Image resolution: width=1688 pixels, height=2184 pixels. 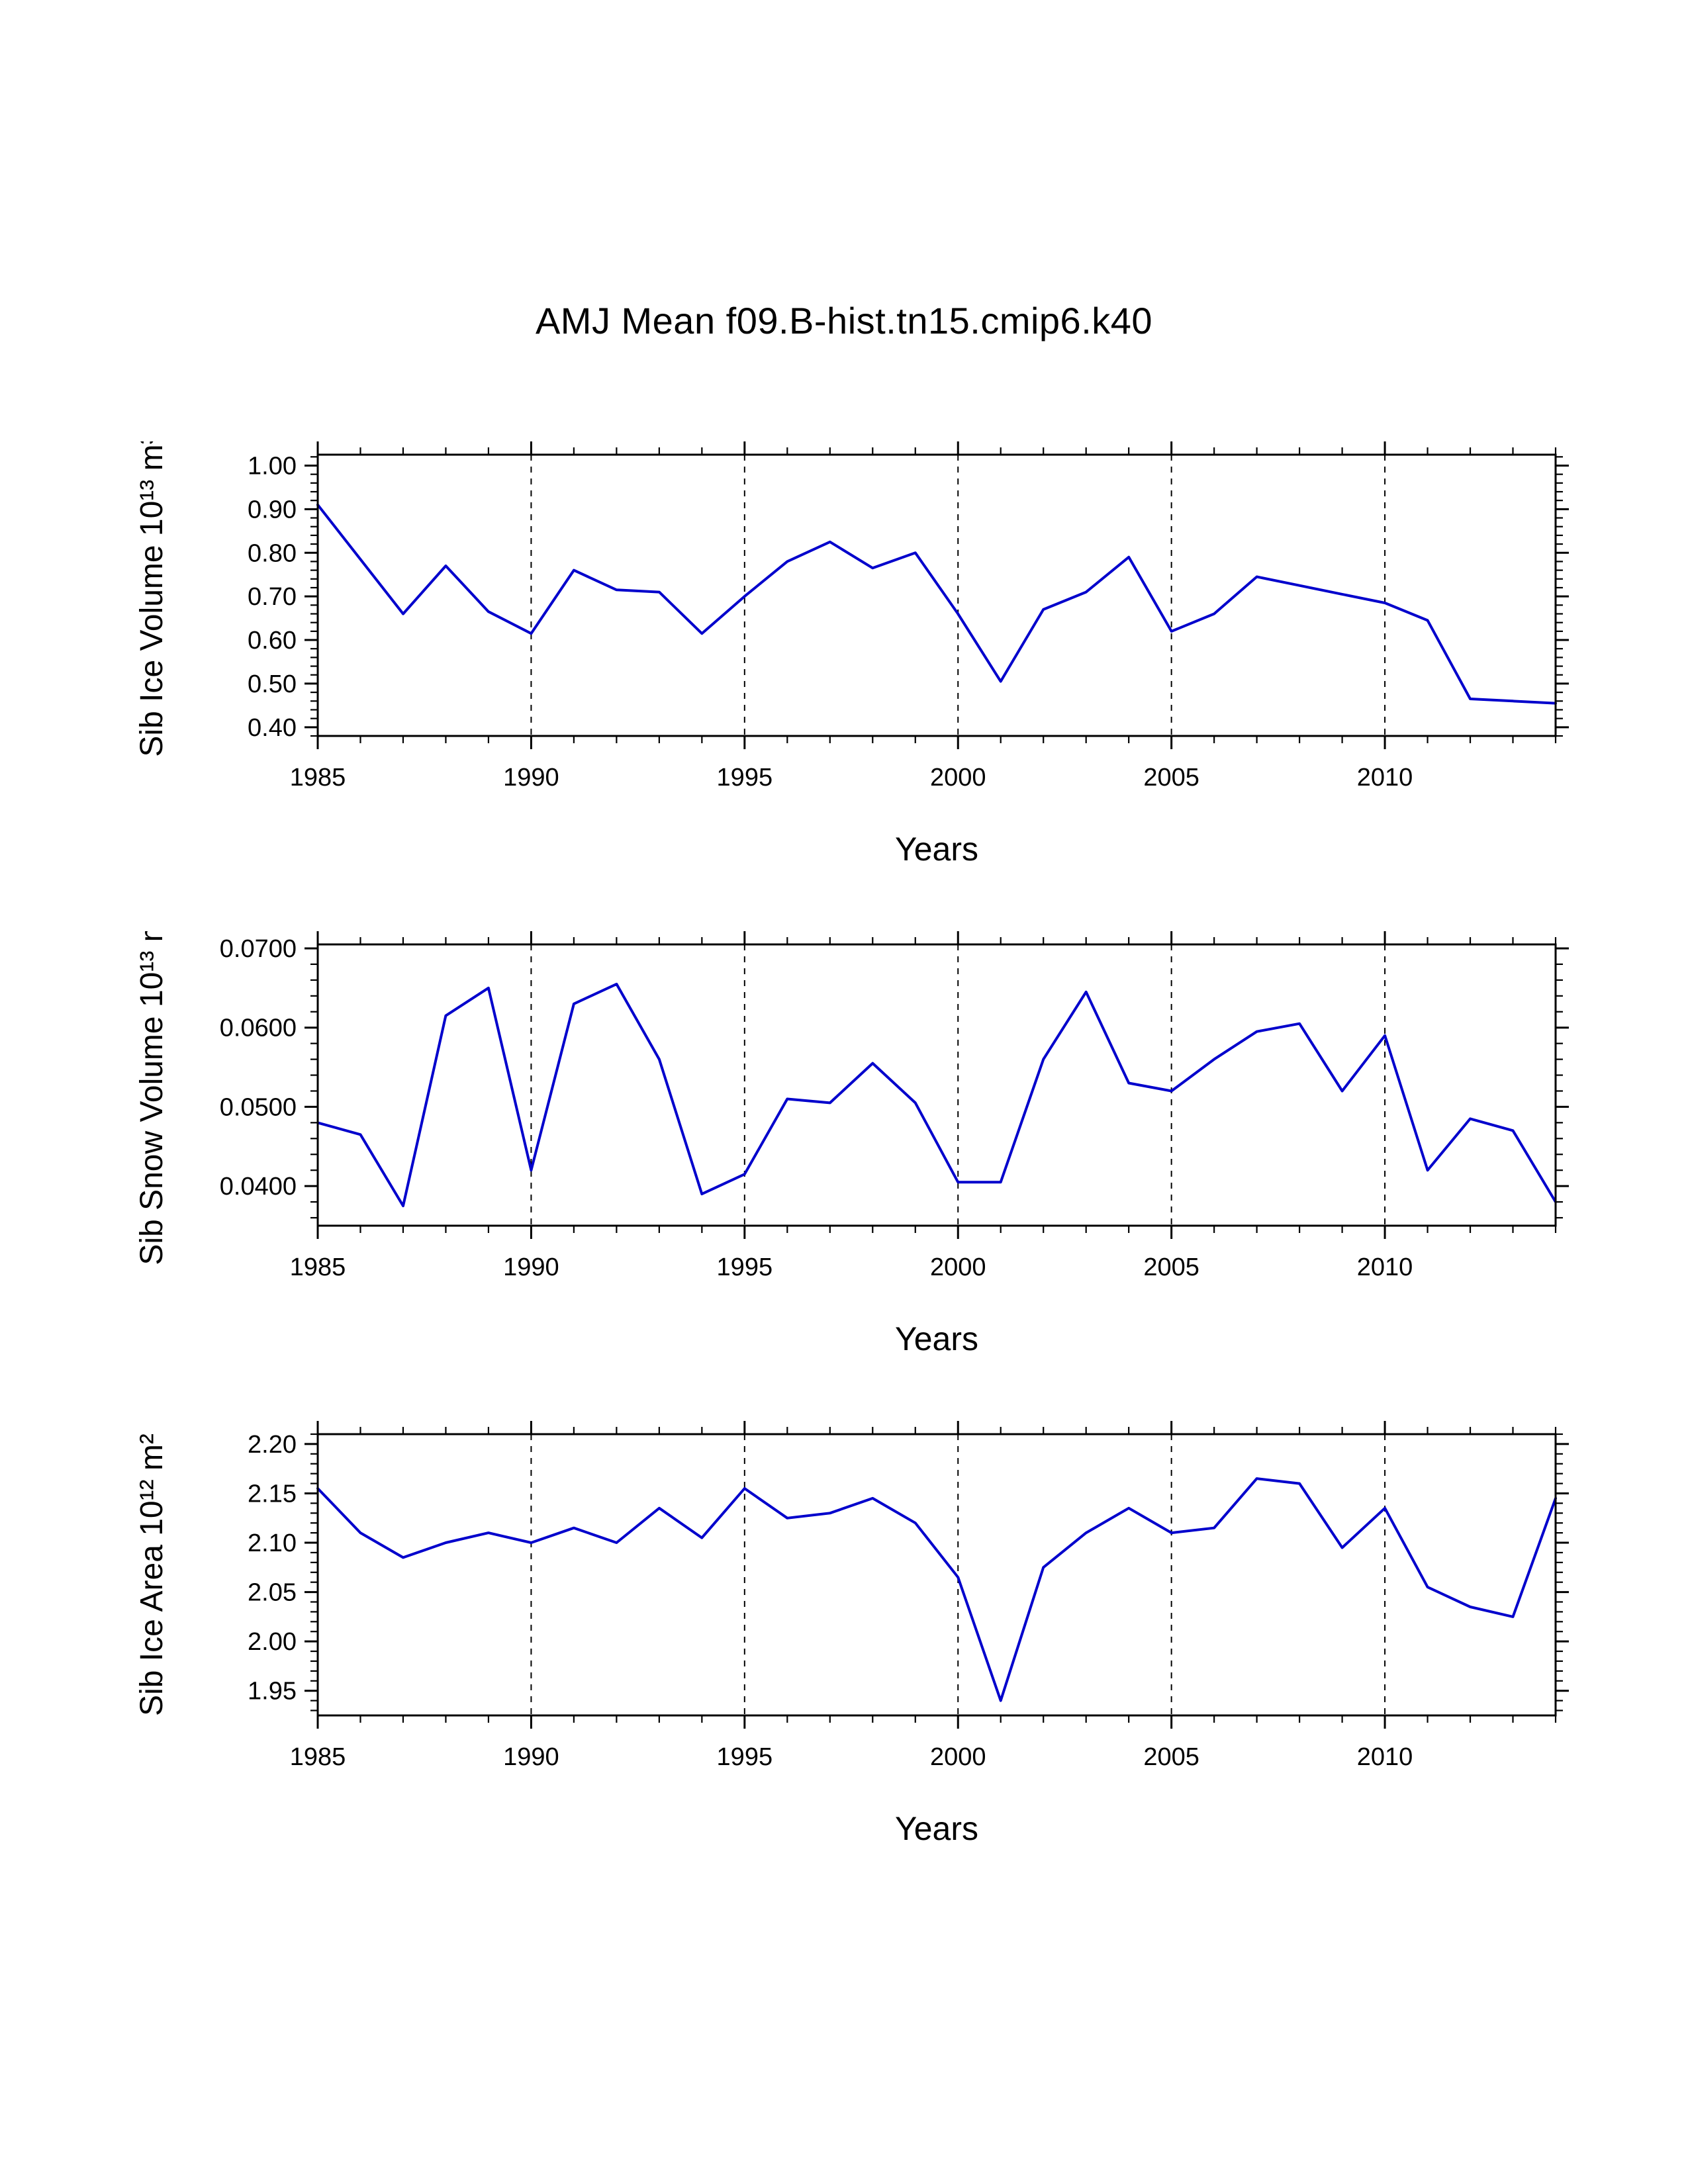 I want to click on y-axis-label: Sib Ice Volume 10¹³ m³, so click(x=151, y=599).